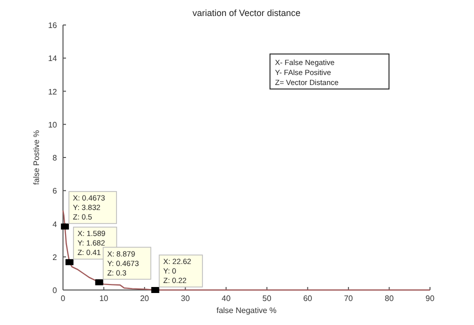 The height and width of the screenshot is (325, 474). What do you see at coordinates (246, 310) in the screenshot?
I see `x-axis-title: false Negative %` at bounding box center [246, 310].